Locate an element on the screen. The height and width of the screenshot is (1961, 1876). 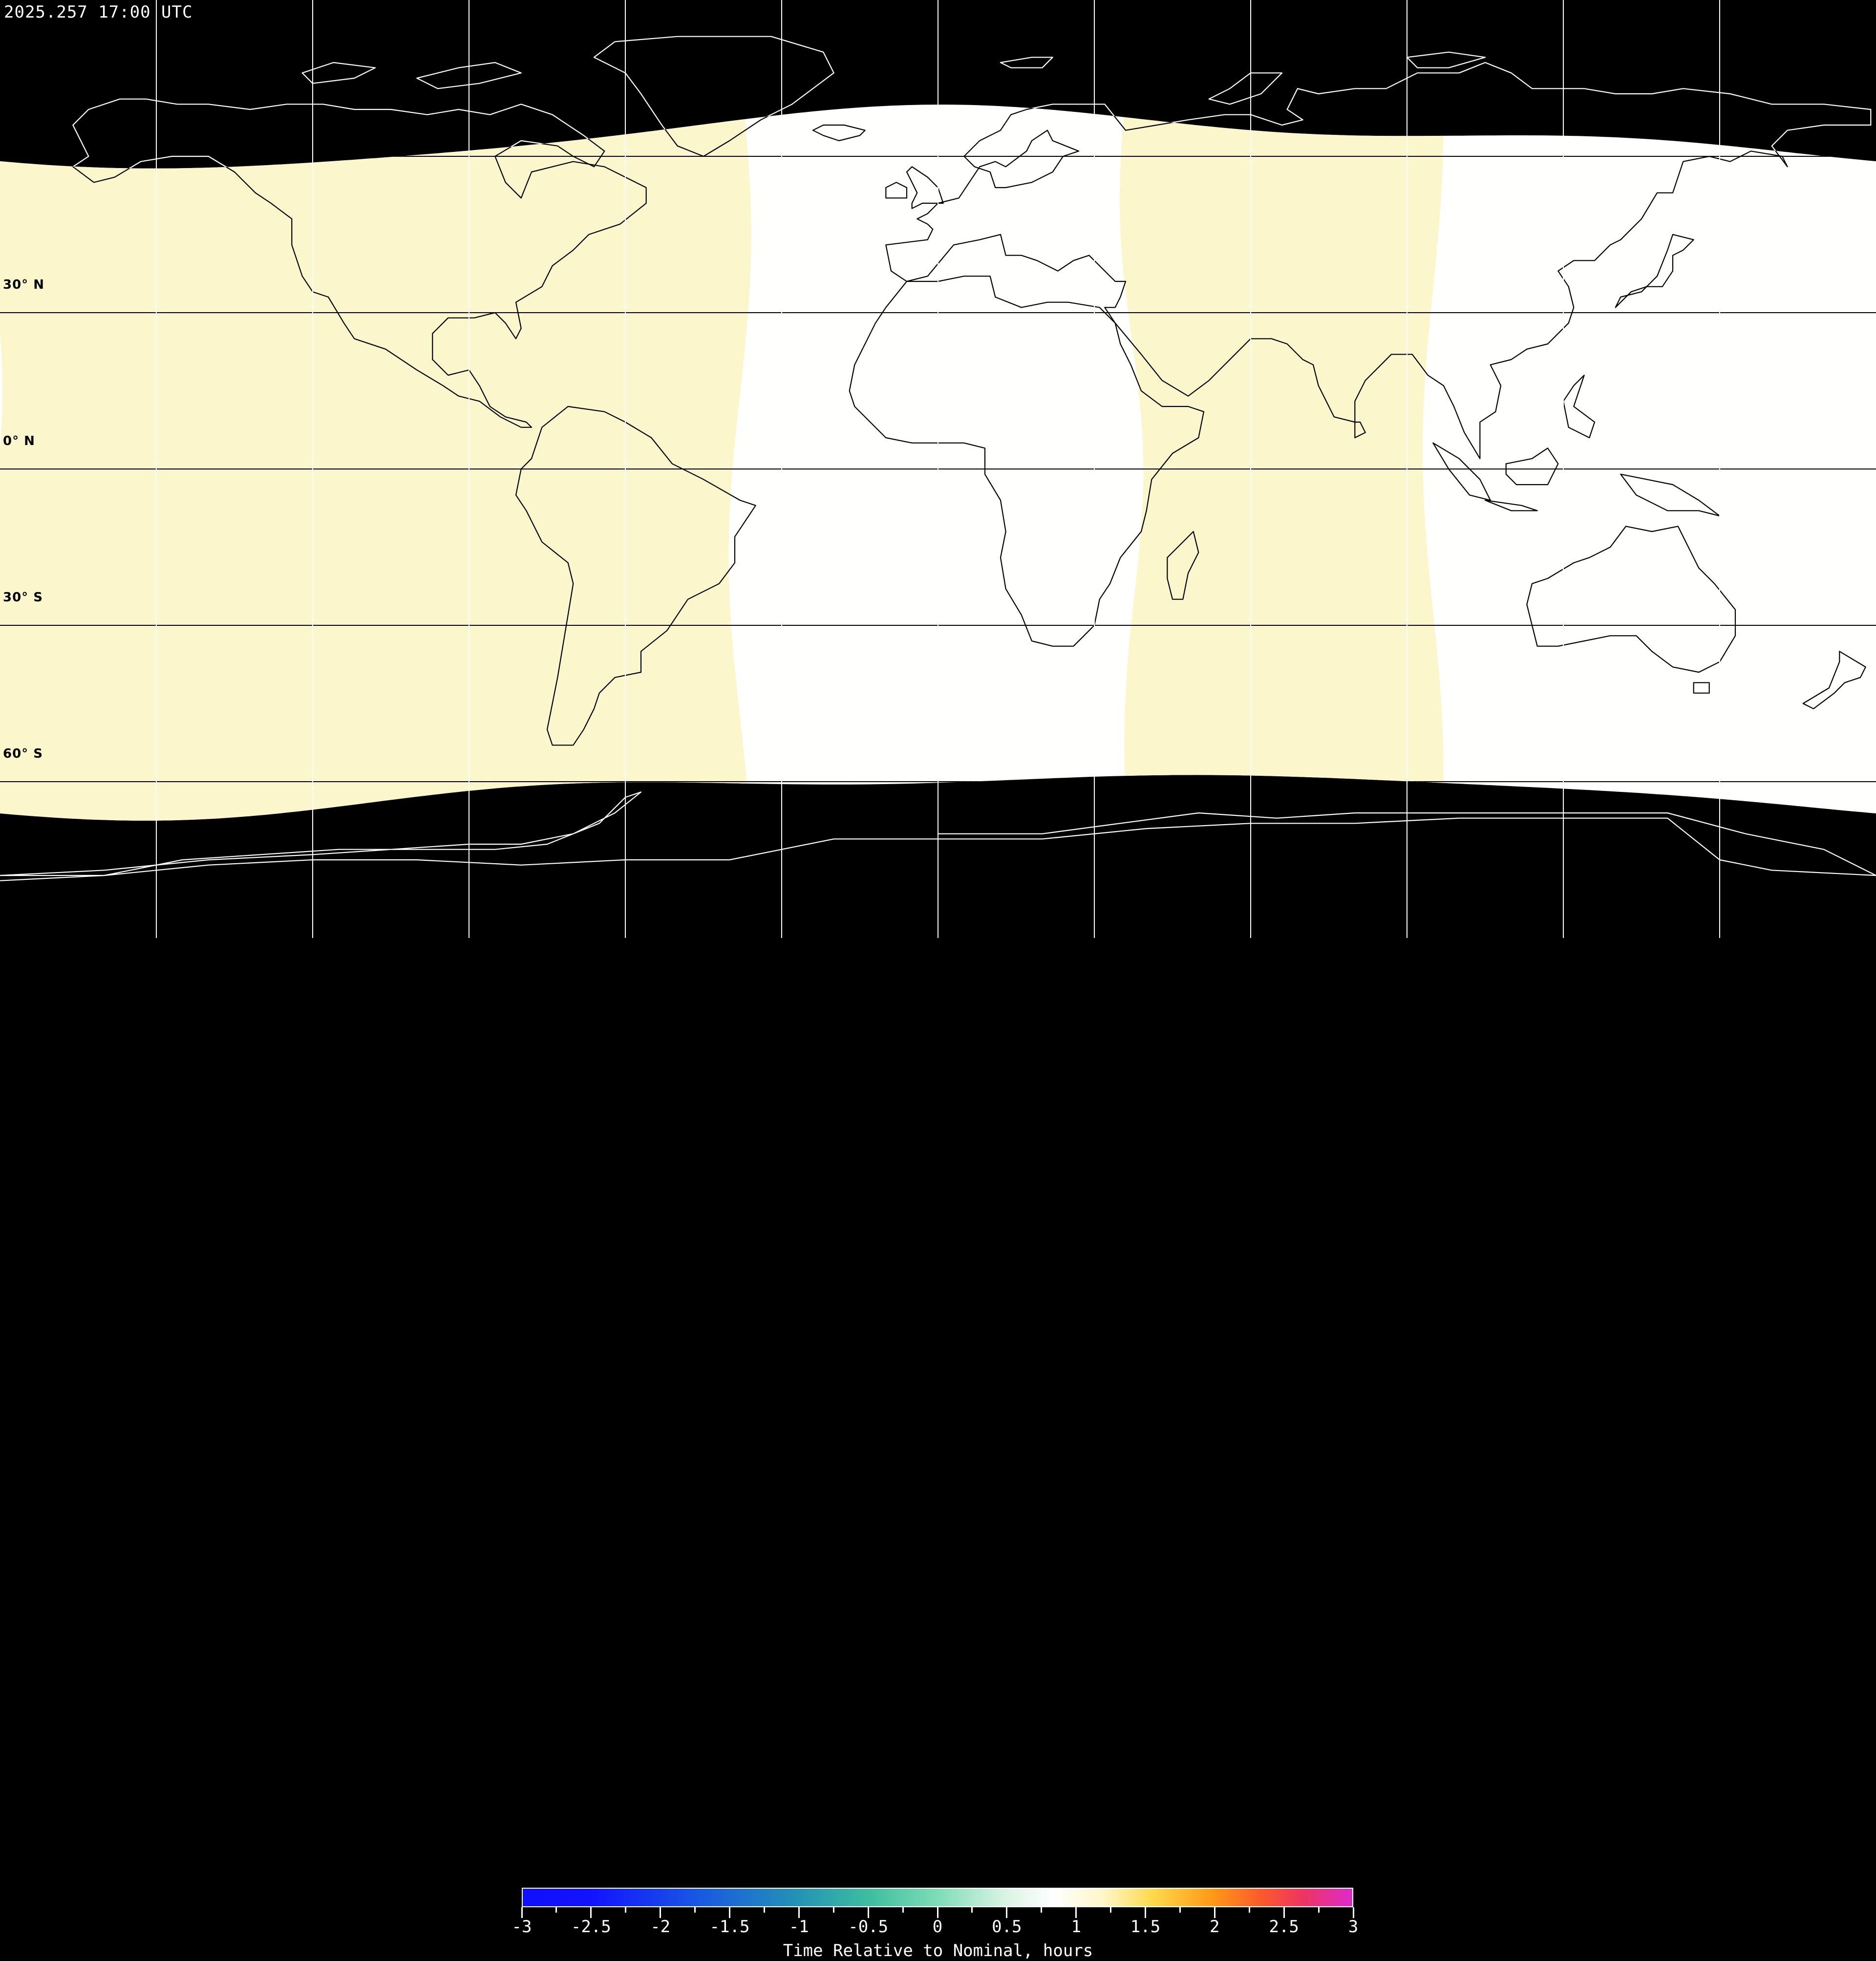
colorbar-tick-label: -2.5 is located at coordinates (591, 1927).